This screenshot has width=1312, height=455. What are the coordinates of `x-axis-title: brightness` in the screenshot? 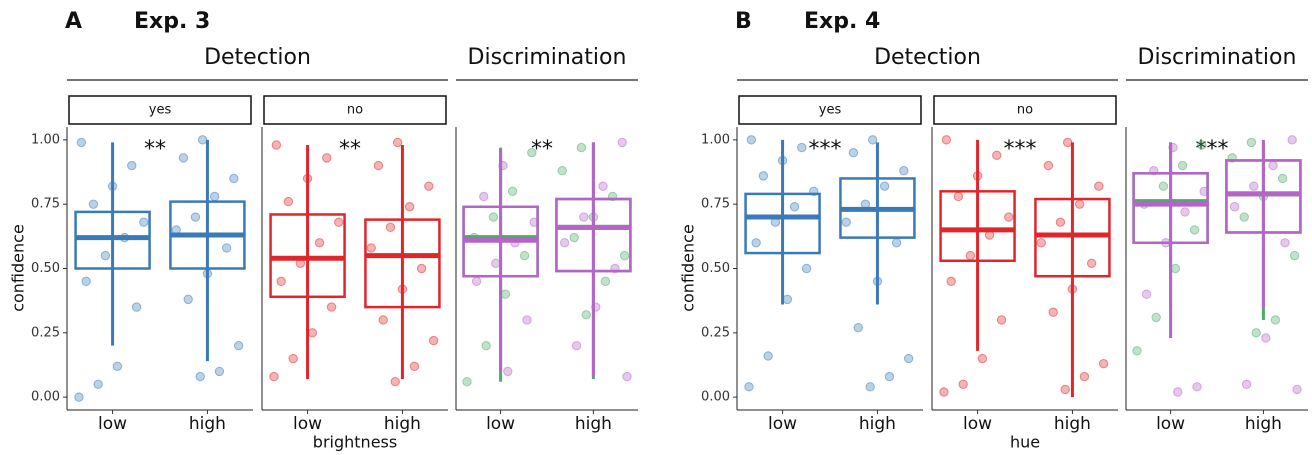 It's located at (355, 442).